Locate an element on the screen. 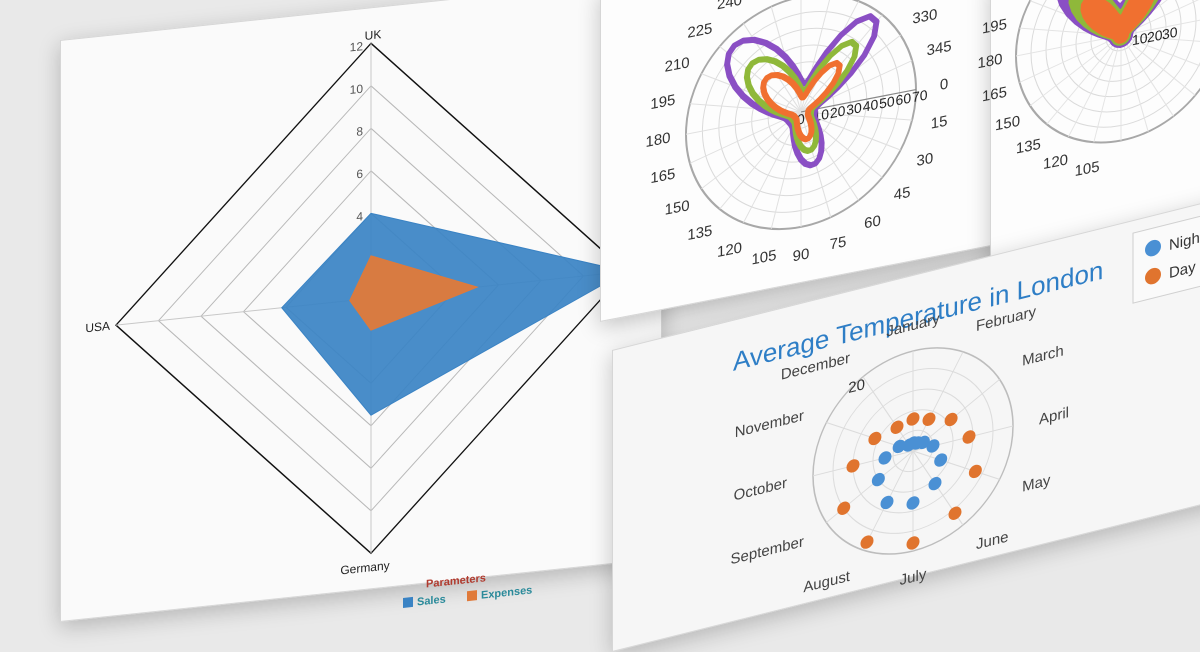 This screenshot has height=652, width=1200. legend-marker-day is located at coordinates (1153, 276).